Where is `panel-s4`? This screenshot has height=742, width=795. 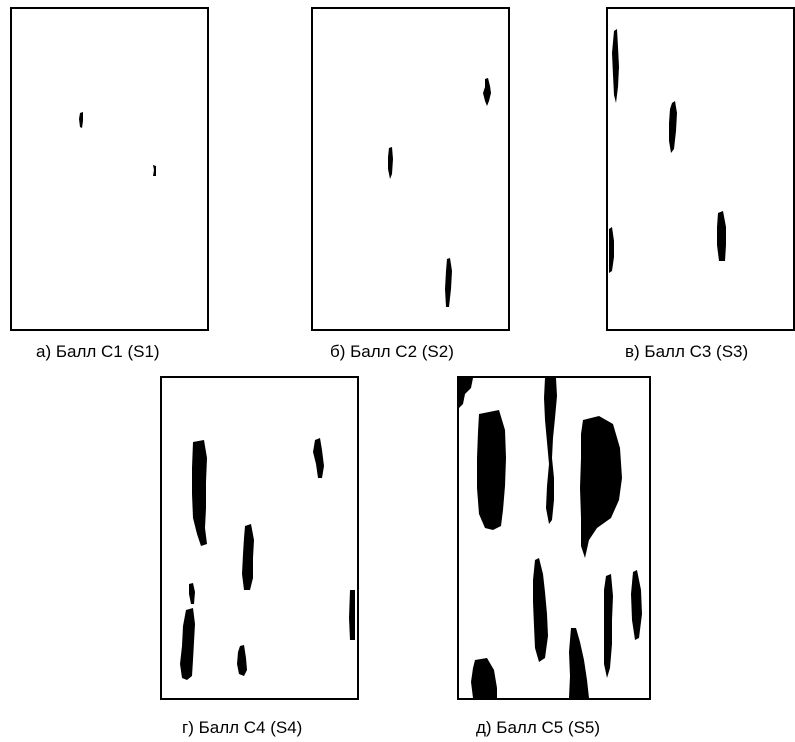
panel-s4 is located at coordinates (259, 538).